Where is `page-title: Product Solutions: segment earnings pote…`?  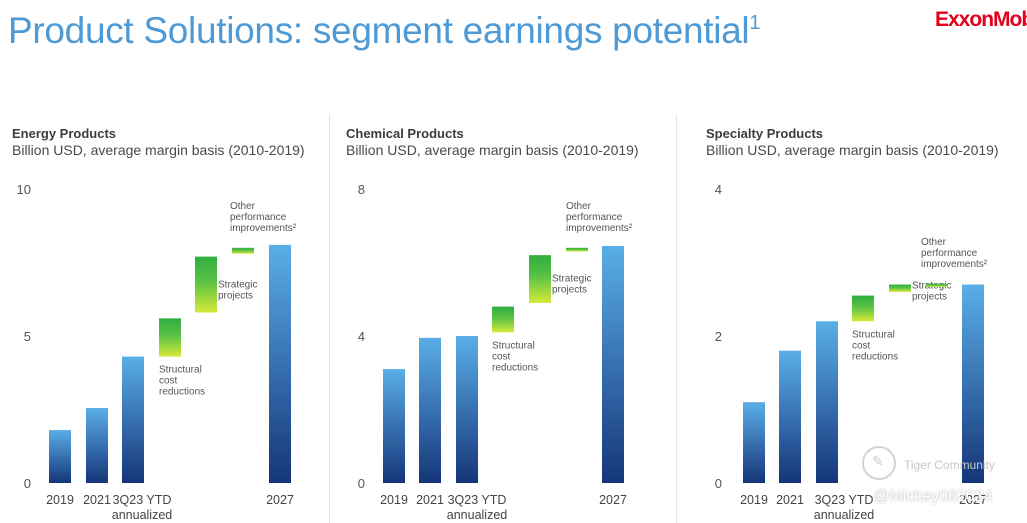 page-title: Product Solutions: segment earnings pote… is located at coordinates (384, 31).